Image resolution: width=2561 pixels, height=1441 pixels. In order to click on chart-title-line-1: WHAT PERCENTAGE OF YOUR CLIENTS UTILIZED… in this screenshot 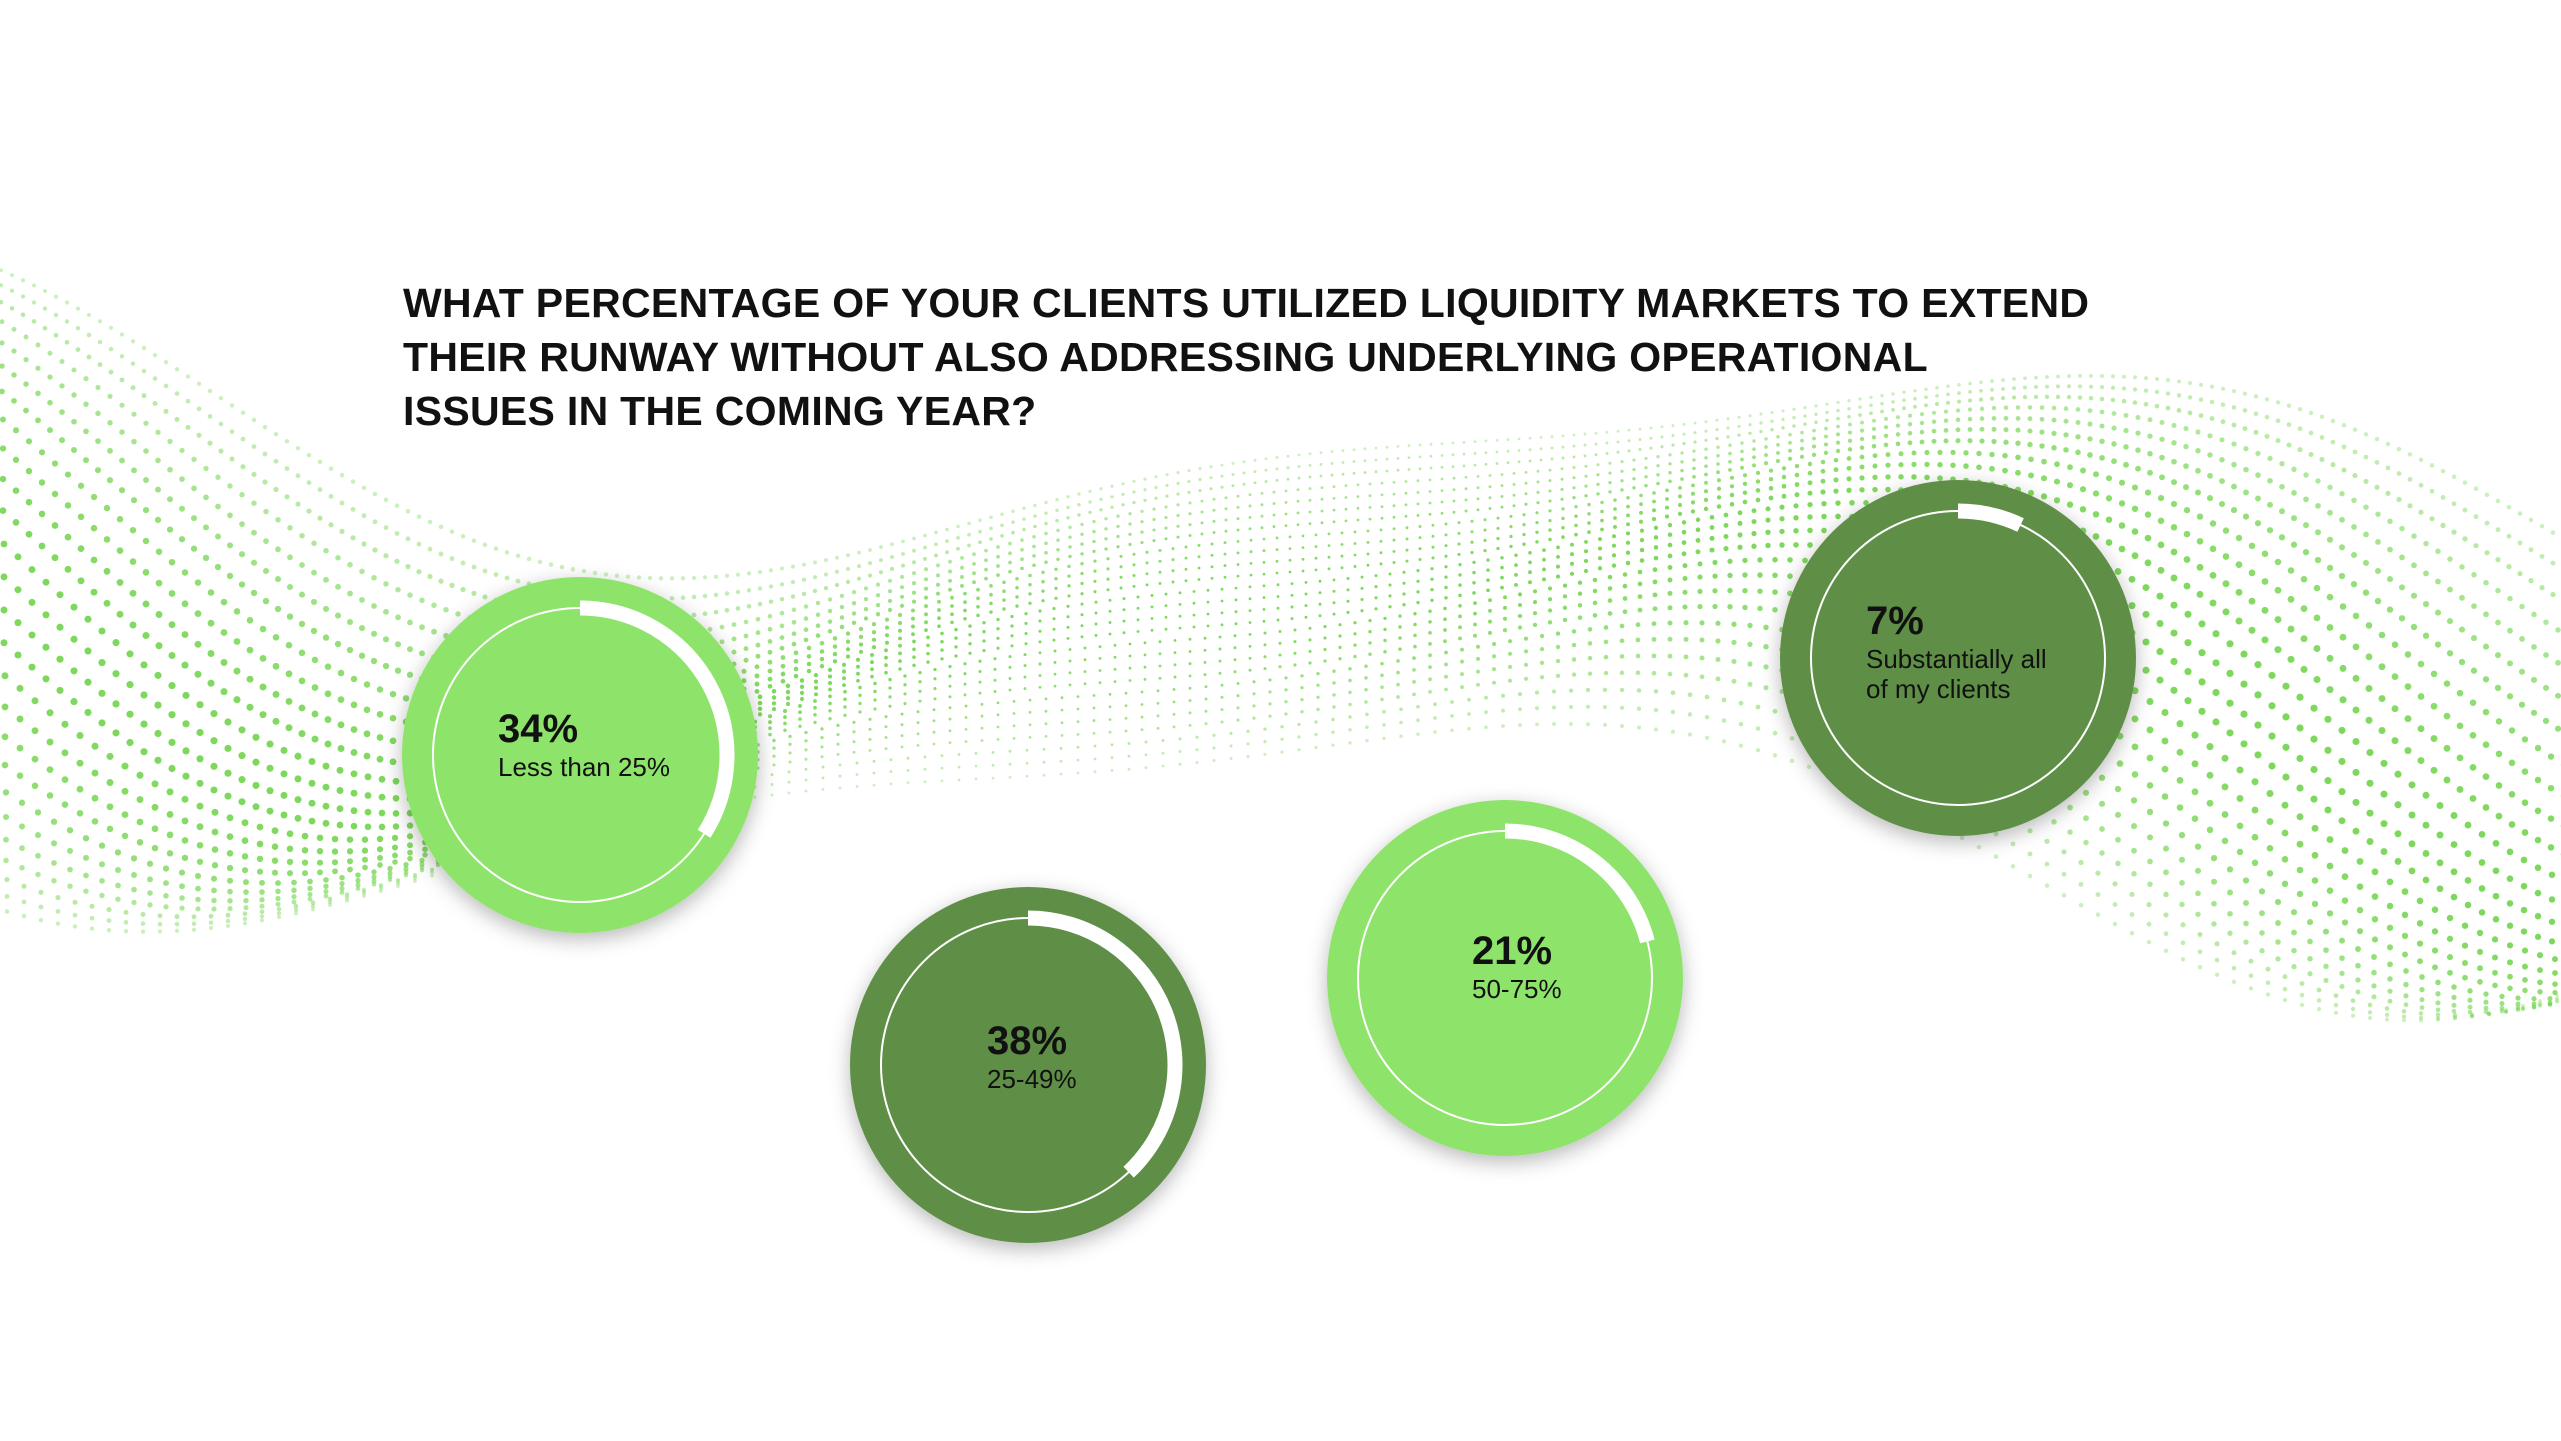, I will do `click(1246, 303)`.